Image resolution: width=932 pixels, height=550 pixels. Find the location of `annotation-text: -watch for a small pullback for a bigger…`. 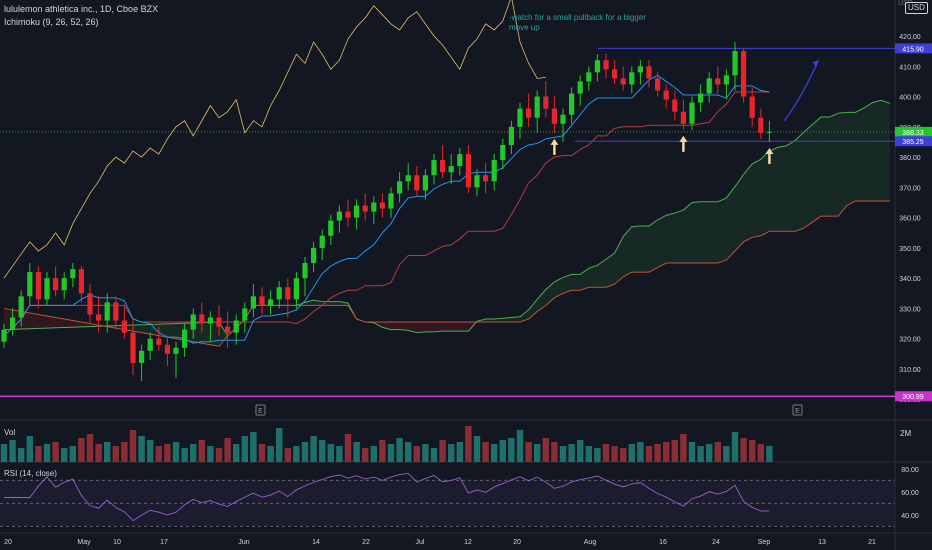

annotation-text: -watch for a small pullback for a bigger… is located at coordinates (577, 22).